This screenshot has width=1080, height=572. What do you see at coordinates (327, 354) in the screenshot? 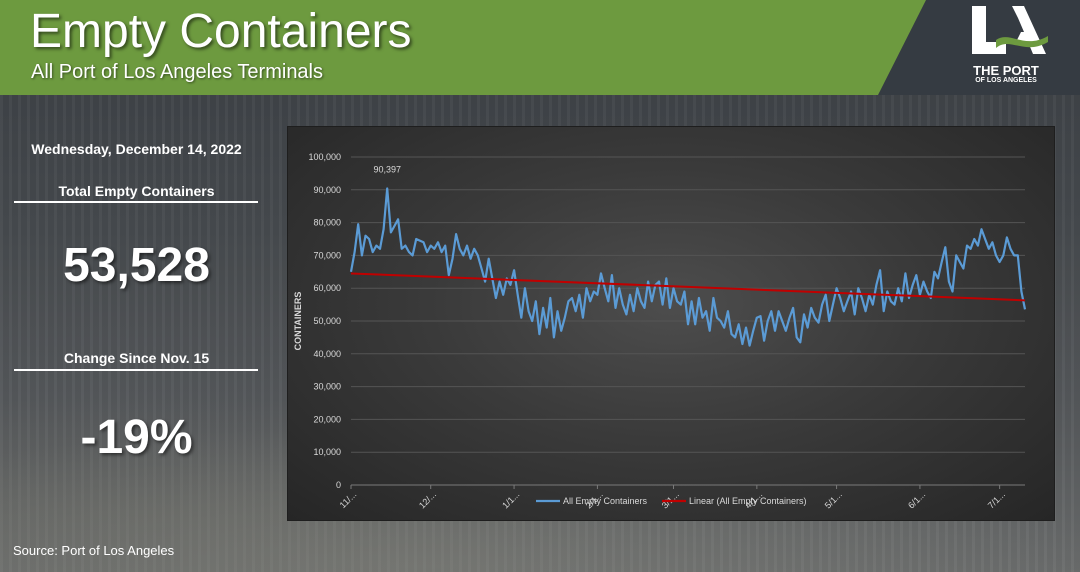
I see `y-tick-label: 40,000` at bounding box center [327, 354].